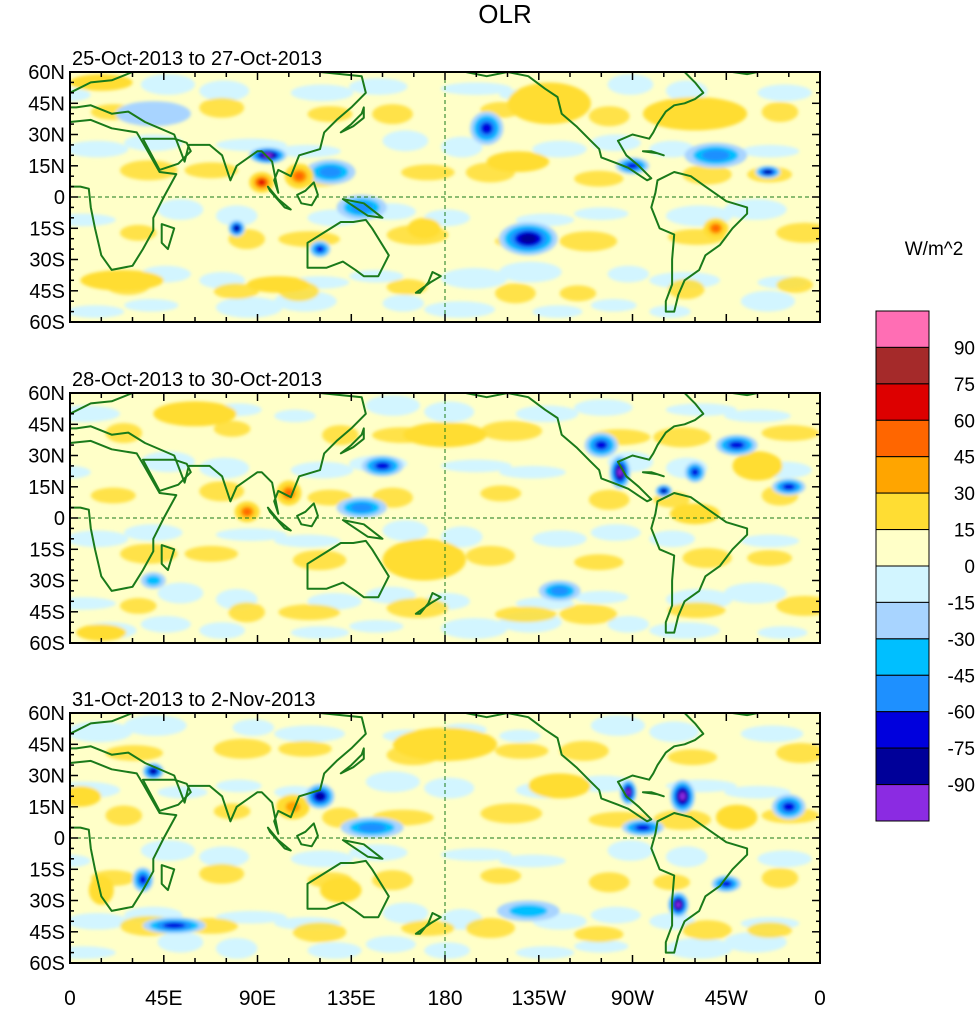 This screenshot has height=1014, width=979. Describe the element at coordinates (961, 640) in the screenshot. I see `colorbar-label: -30` at that location.